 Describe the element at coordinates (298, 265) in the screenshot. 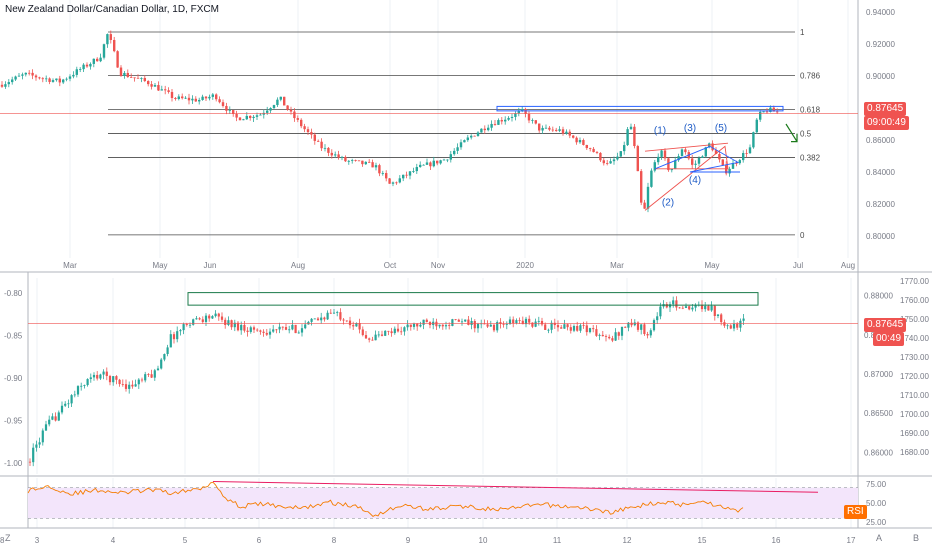

I see `top-x-tick: Aug` at that location.